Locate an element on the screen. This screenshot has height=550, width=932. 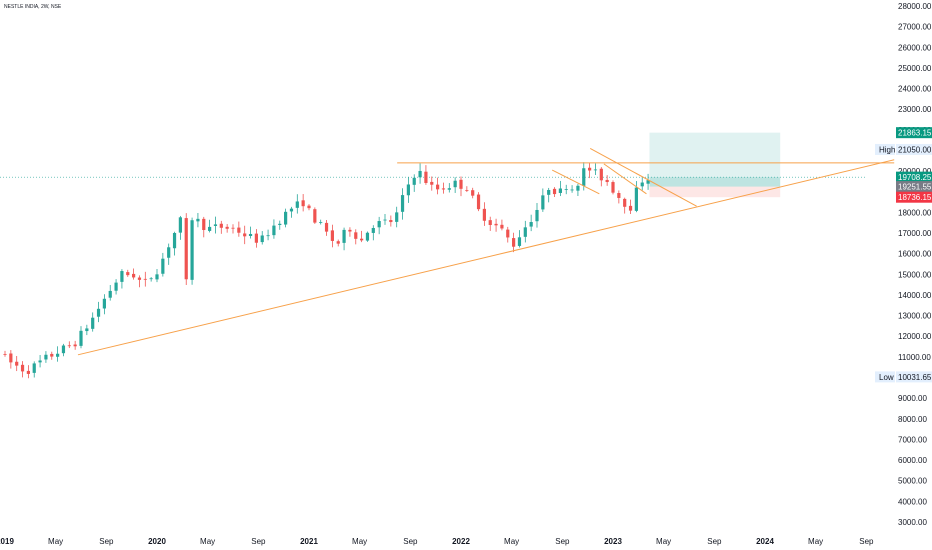
svg-text: 19708.25 is located at coordinates (915, 177).